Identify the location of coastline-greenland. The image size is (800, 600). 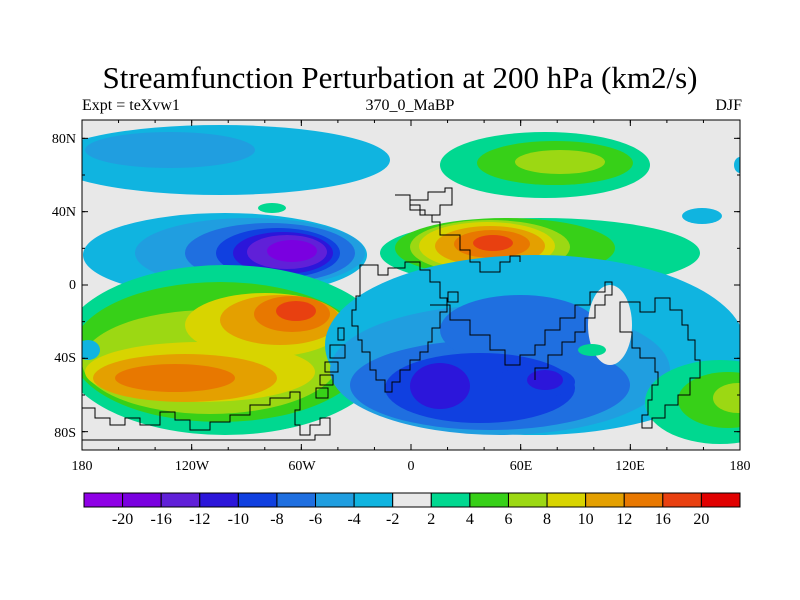
(431, 201).